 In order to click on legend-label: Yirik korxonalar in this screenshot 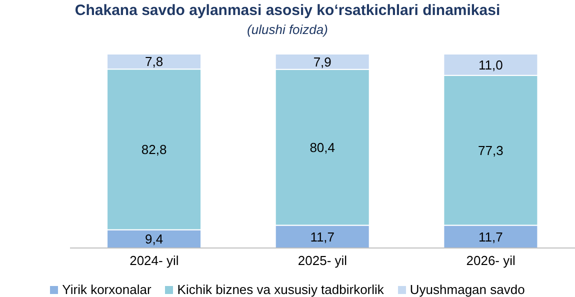, I will do `click(107, 289)`.